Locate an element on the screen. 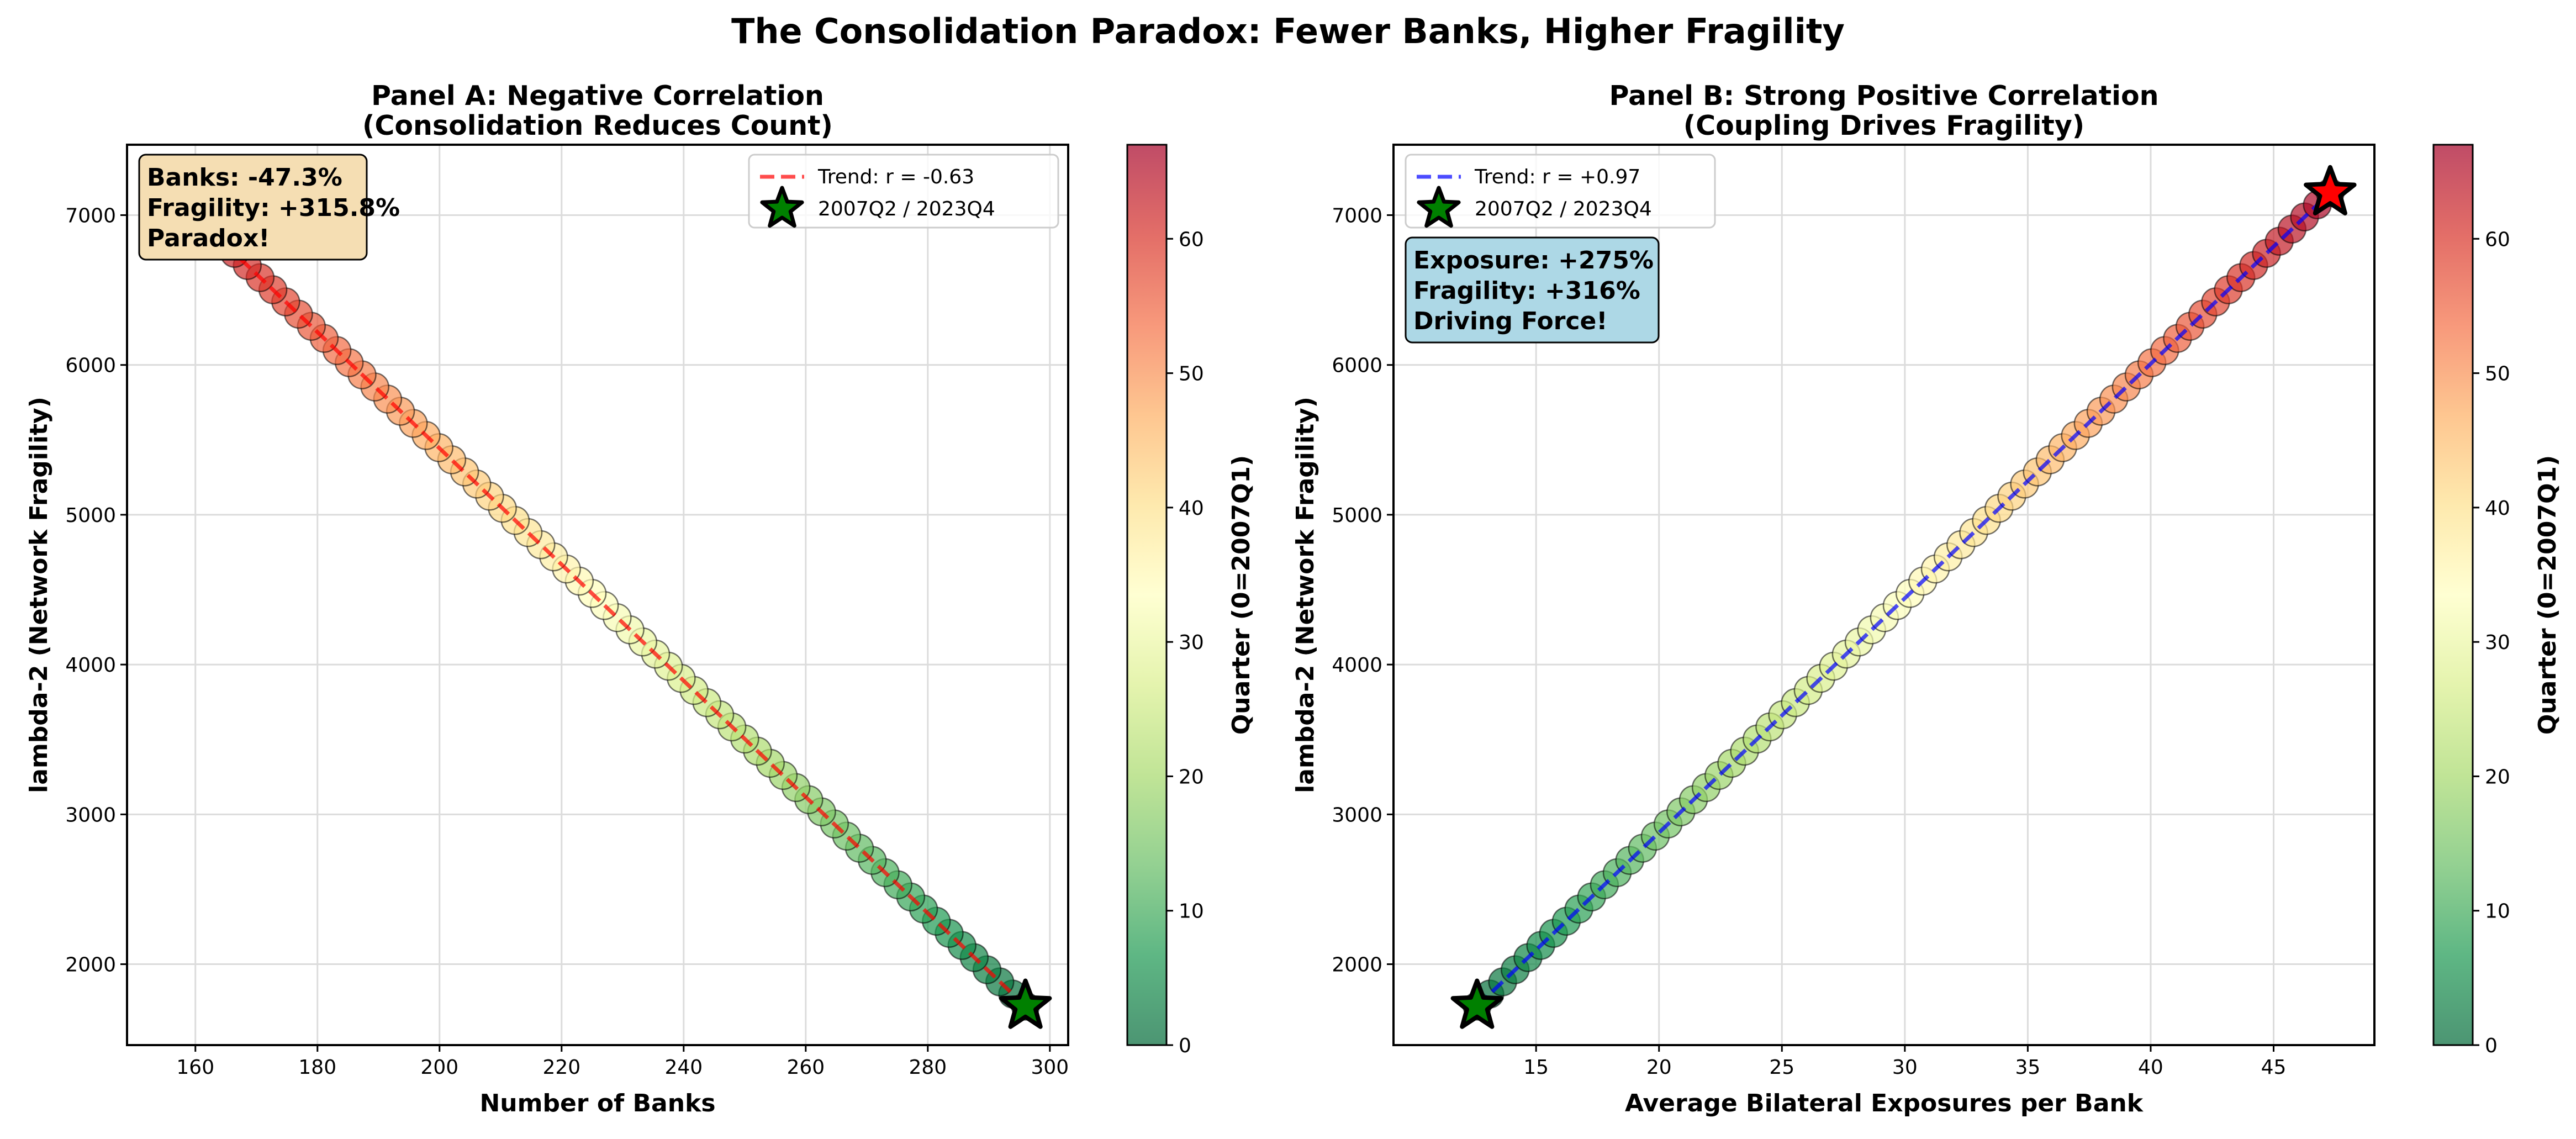 The height and width of the screenshot is (1139, 2576). panel-title-line1: Panel B: Strong Positive Correlation is located at coordinates (1883, 96).